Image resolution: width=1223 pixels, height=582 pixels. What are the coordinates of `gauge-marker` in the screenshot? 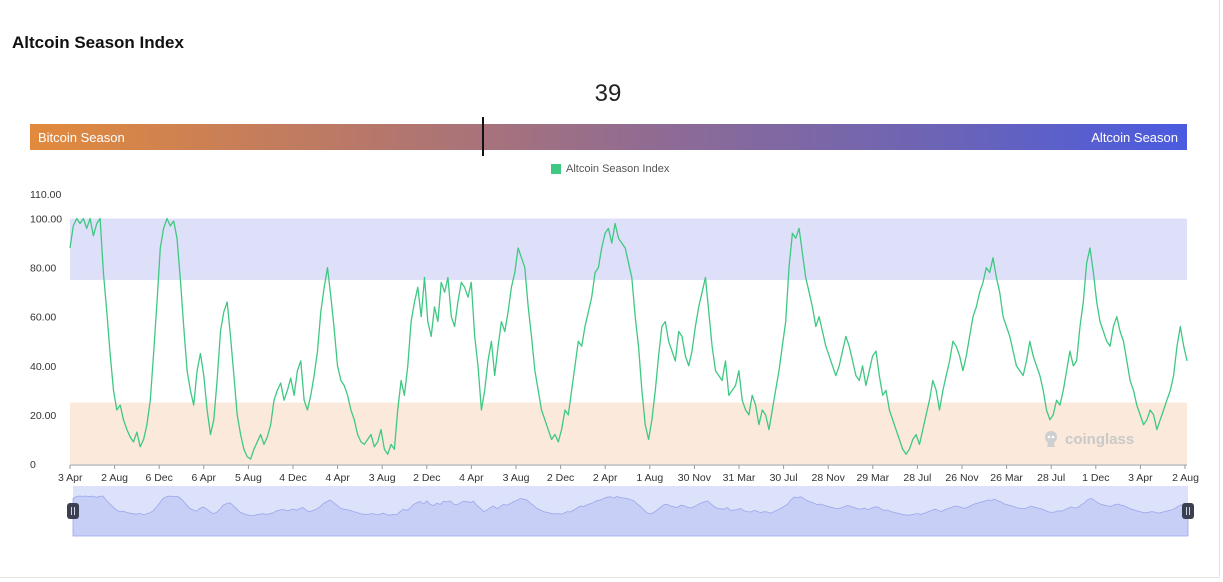 It's located at (483, 136).